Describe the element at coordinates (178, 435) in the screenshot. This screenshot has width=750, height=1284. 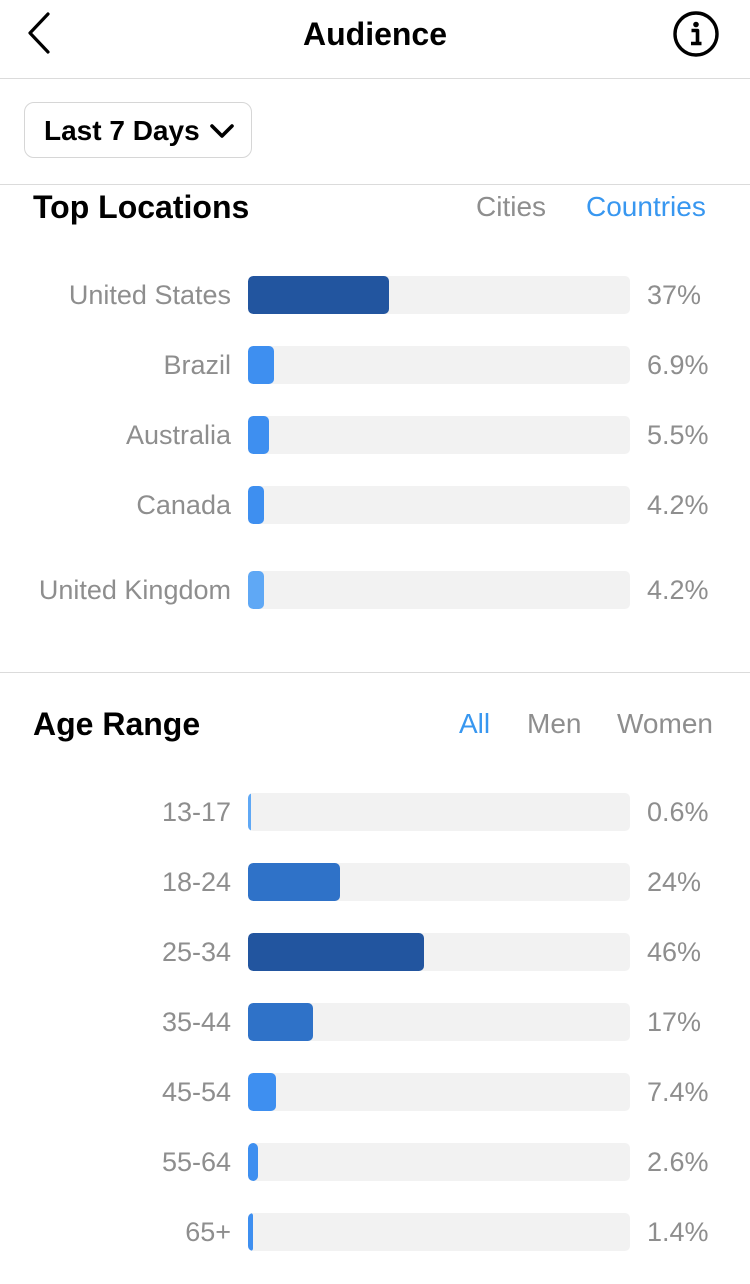
I see `location-label: Australia` at that location.